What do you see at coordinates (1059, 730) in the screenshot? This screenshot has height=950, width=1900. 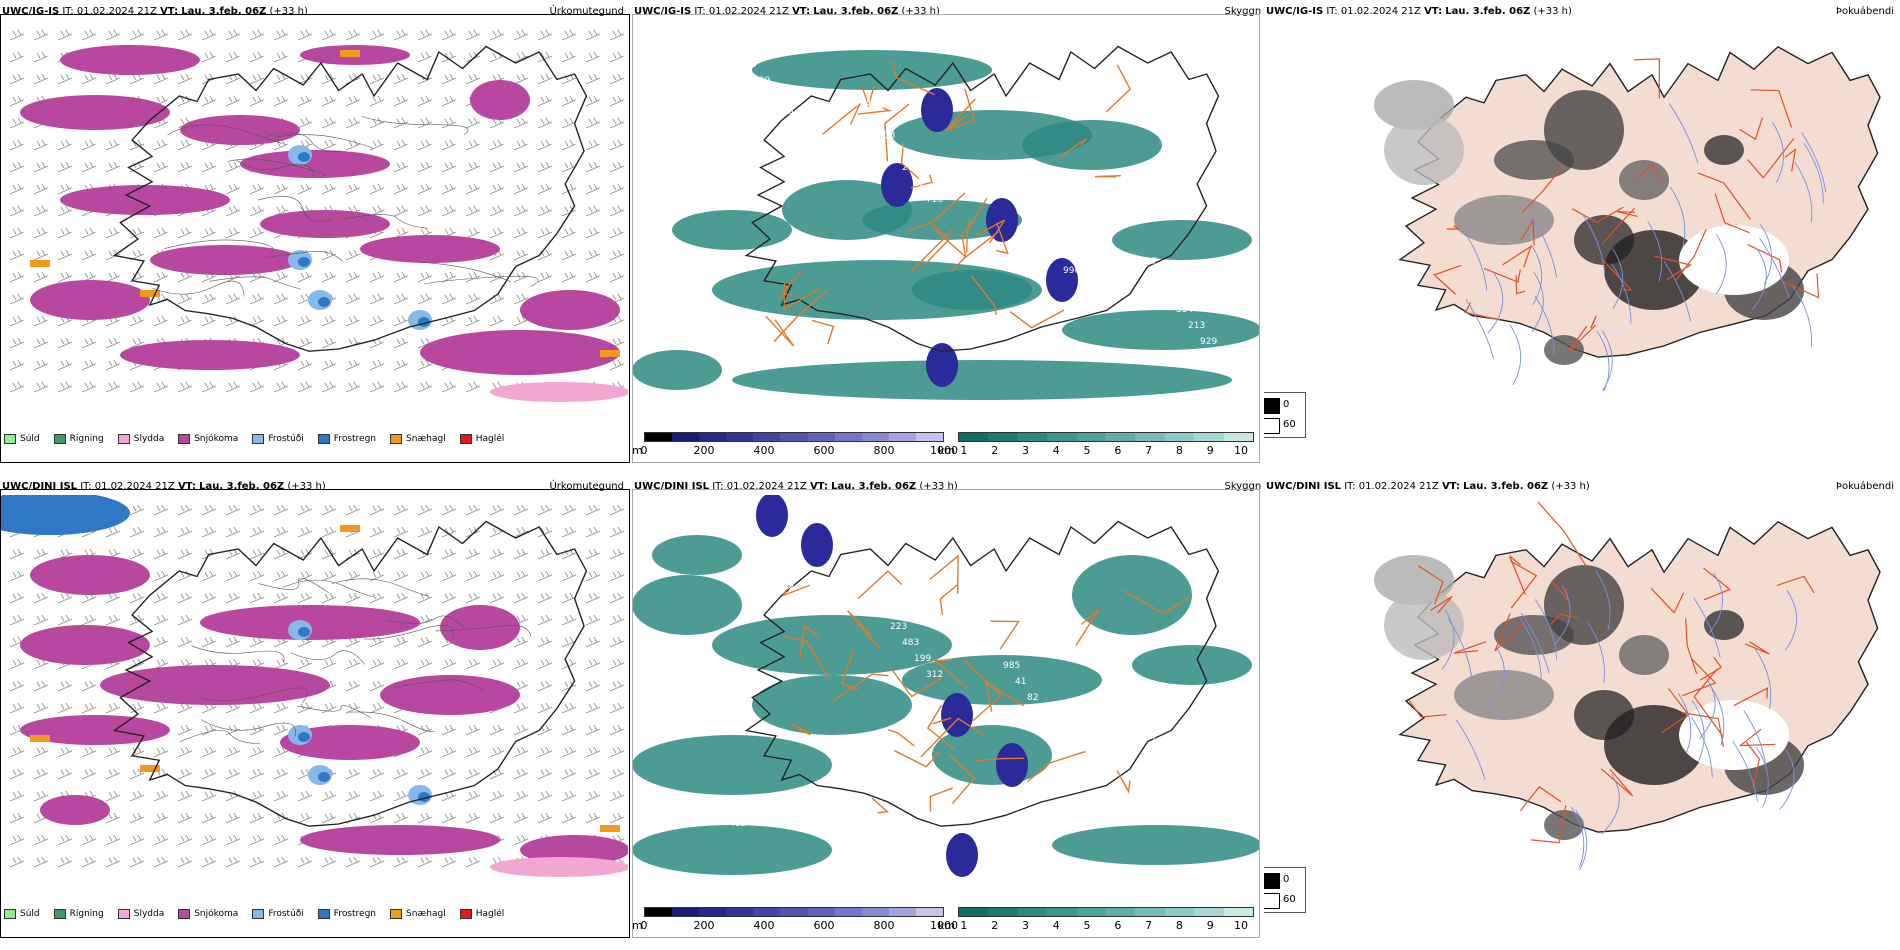 I see `visibility-value: 308` at bounding box center [1059, 730].